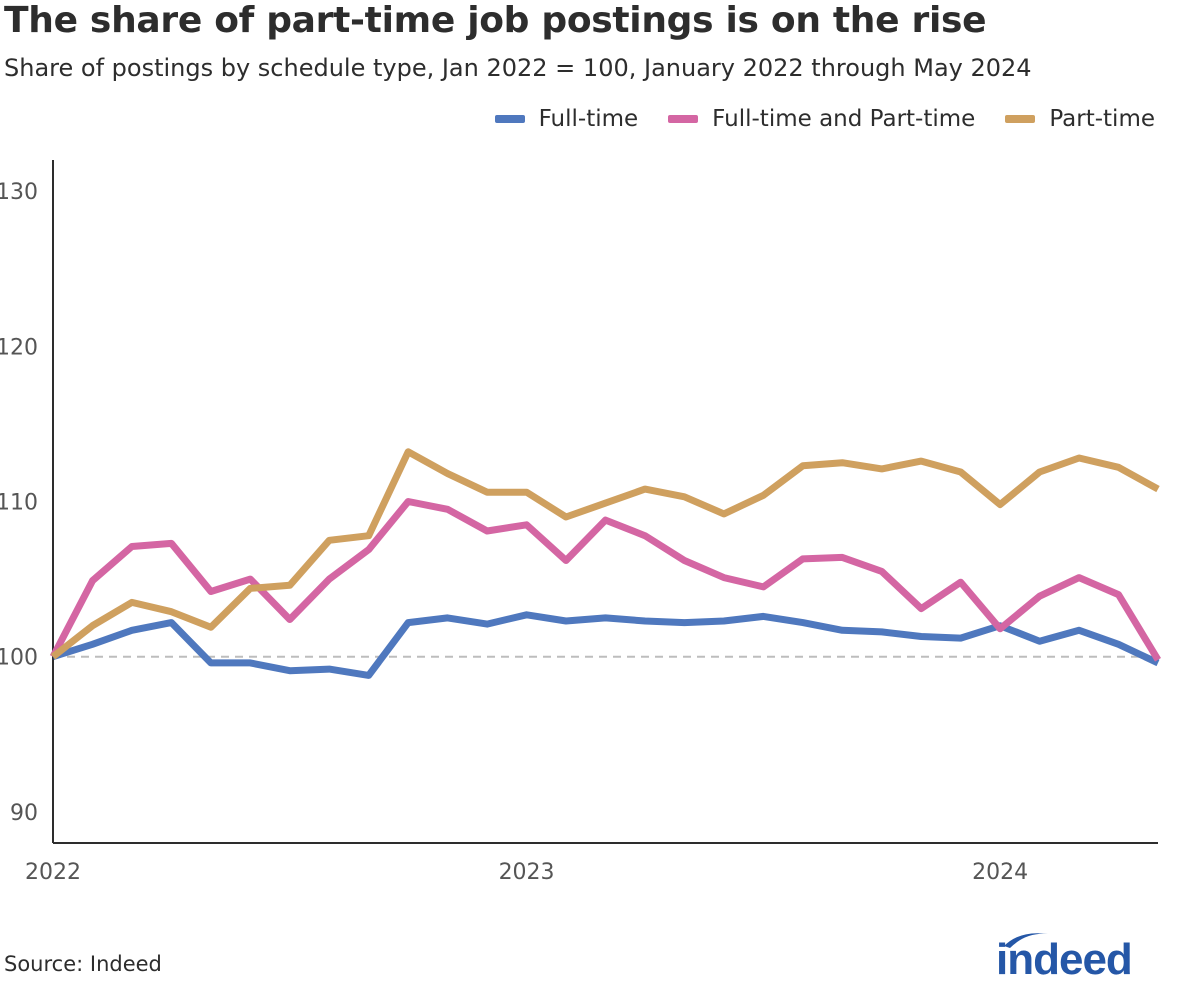  Describe the element at coordinates (83, 964) in the screenshot. I see `source-note: Source: Indeed` at that location.